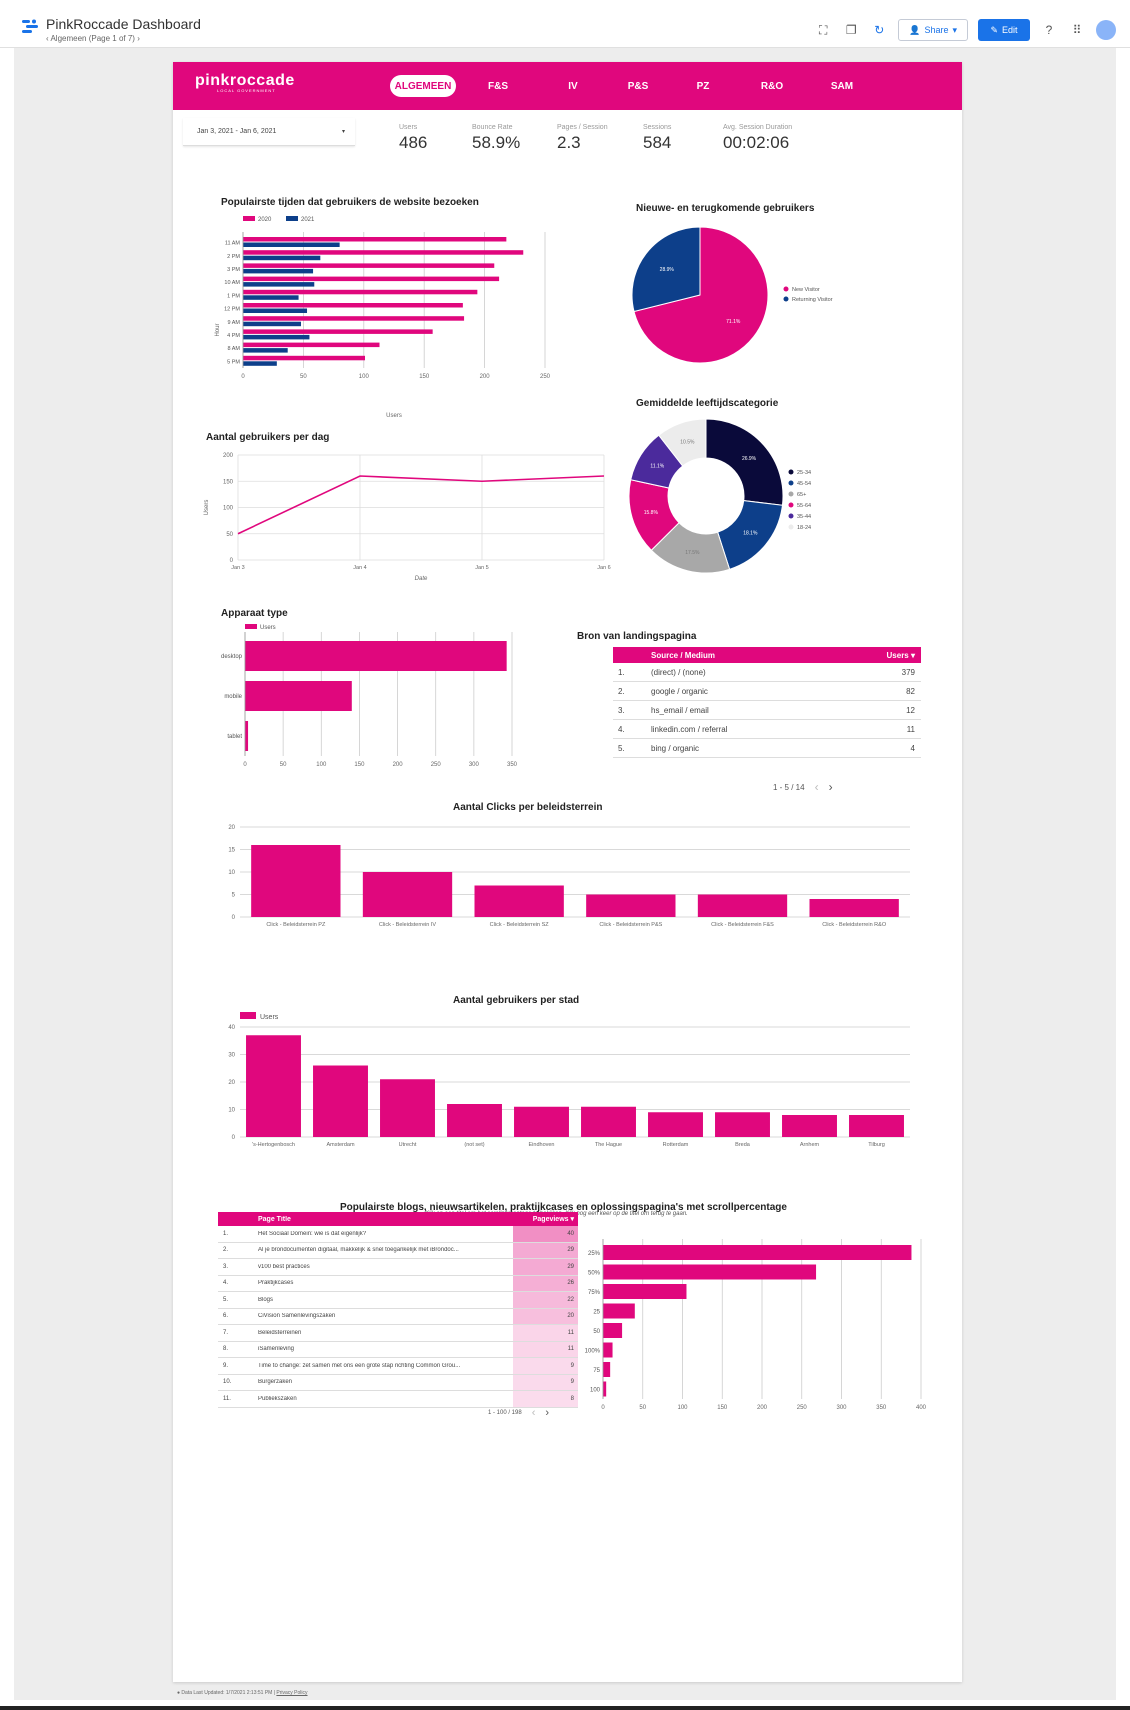 This screenshot has width=1130, height=1710. I want to click on nav-tab-3: P&S, so click(638, 86).